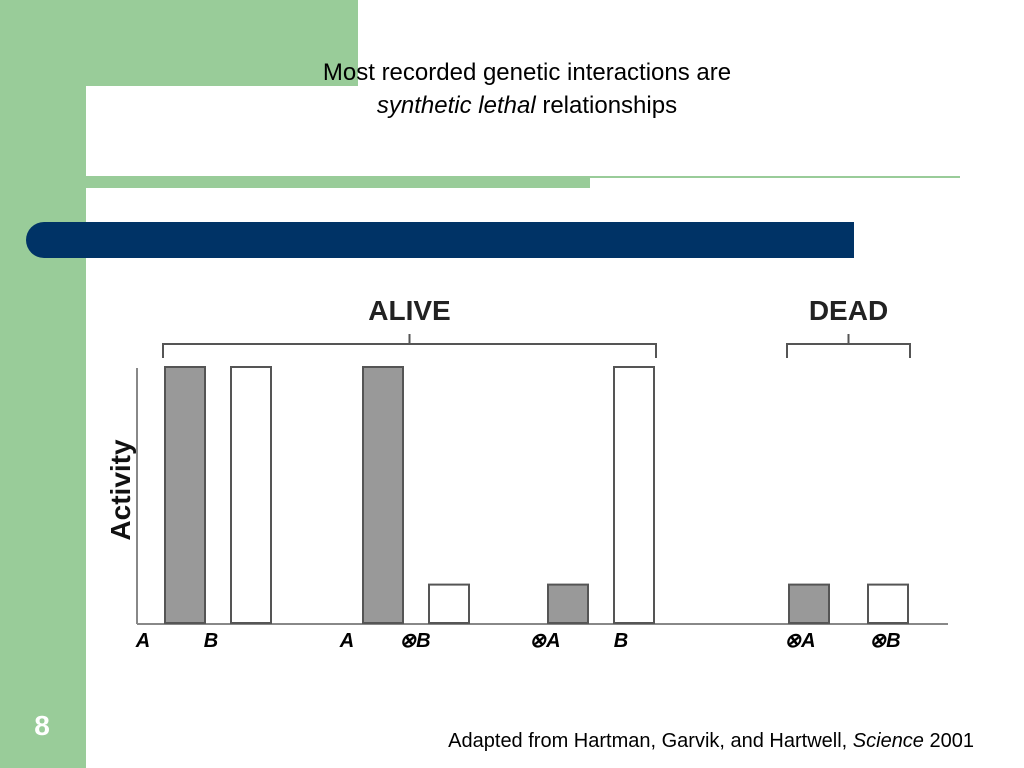 The height and width of the screenshot is (768, 1024). I want to click on bar-label-6: B, so click(621, 641).